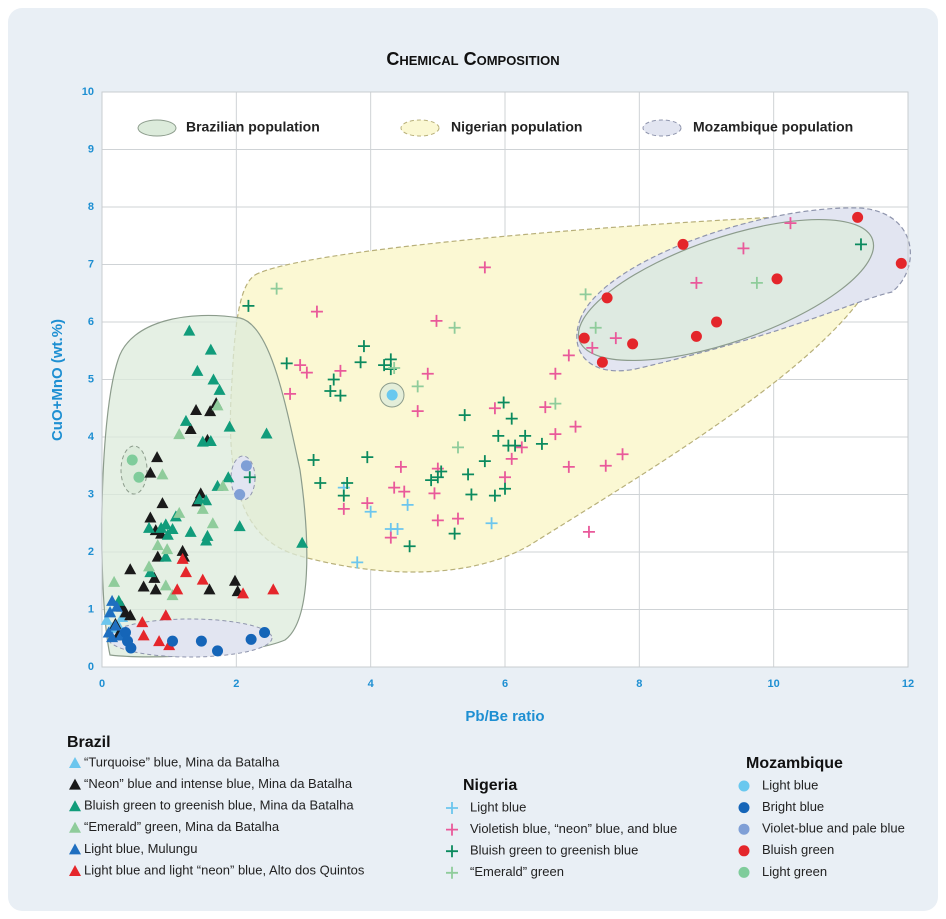 This screenshot has height=919, width=946. What do you see at coordinates (472, 59) in the screenshot?
I see `chart-title: Chemical Composition` at bounding box center [472, 59].